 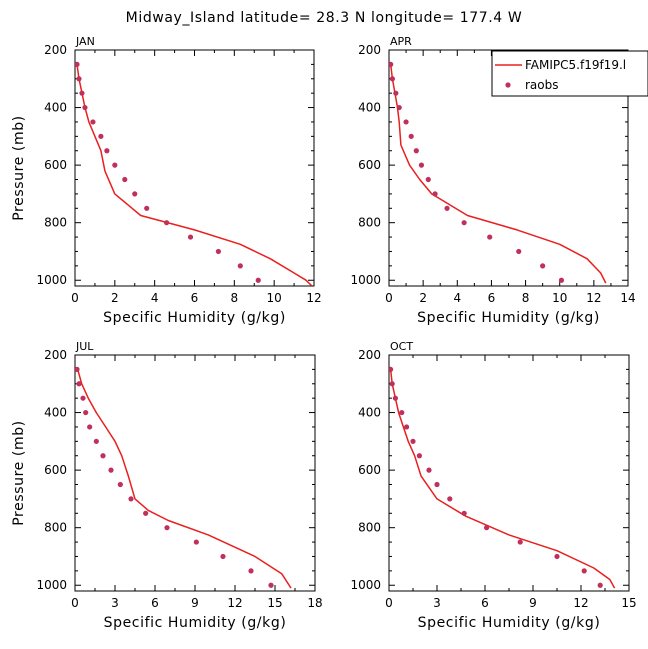 I want to click on x-tick-label: 18, so click(x=314, y=603).